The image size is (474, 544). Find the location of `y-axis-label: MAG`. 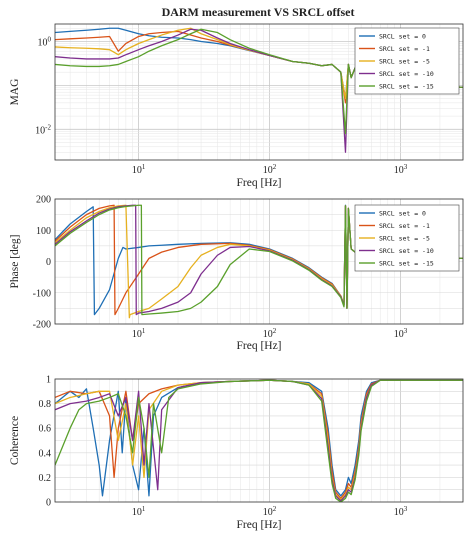

y-axis-label: MAG is located at coordinates (15, 92).